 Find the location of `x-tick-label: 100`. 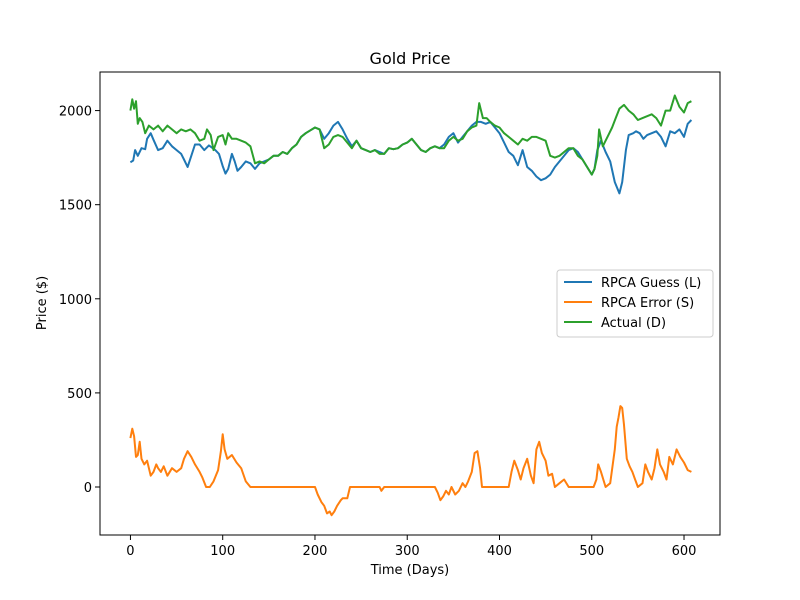

x-tick-label: 100 is located at coordinates (222, 551).